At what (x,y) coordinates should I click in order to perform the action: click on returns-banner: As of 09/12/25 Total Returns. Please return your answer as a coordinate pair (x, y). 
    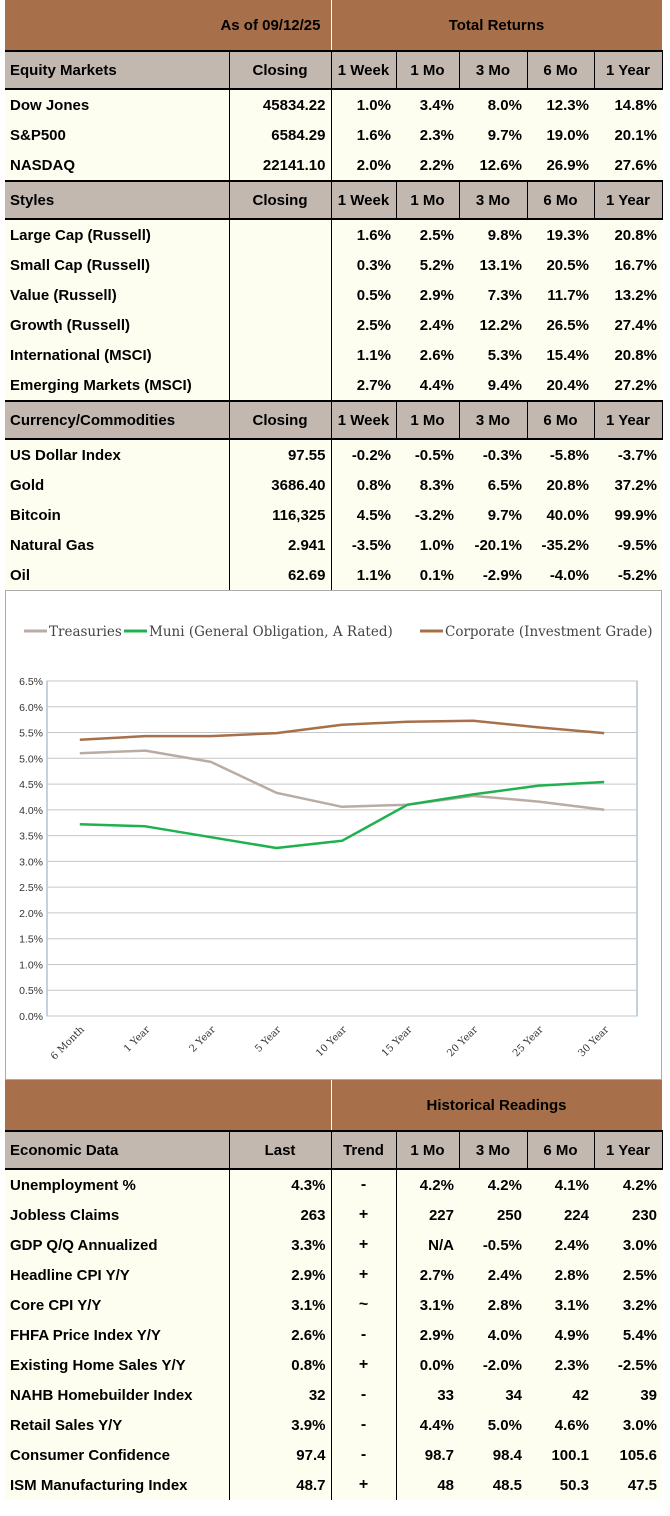
    Looking at the image, I should click on (334, 25).